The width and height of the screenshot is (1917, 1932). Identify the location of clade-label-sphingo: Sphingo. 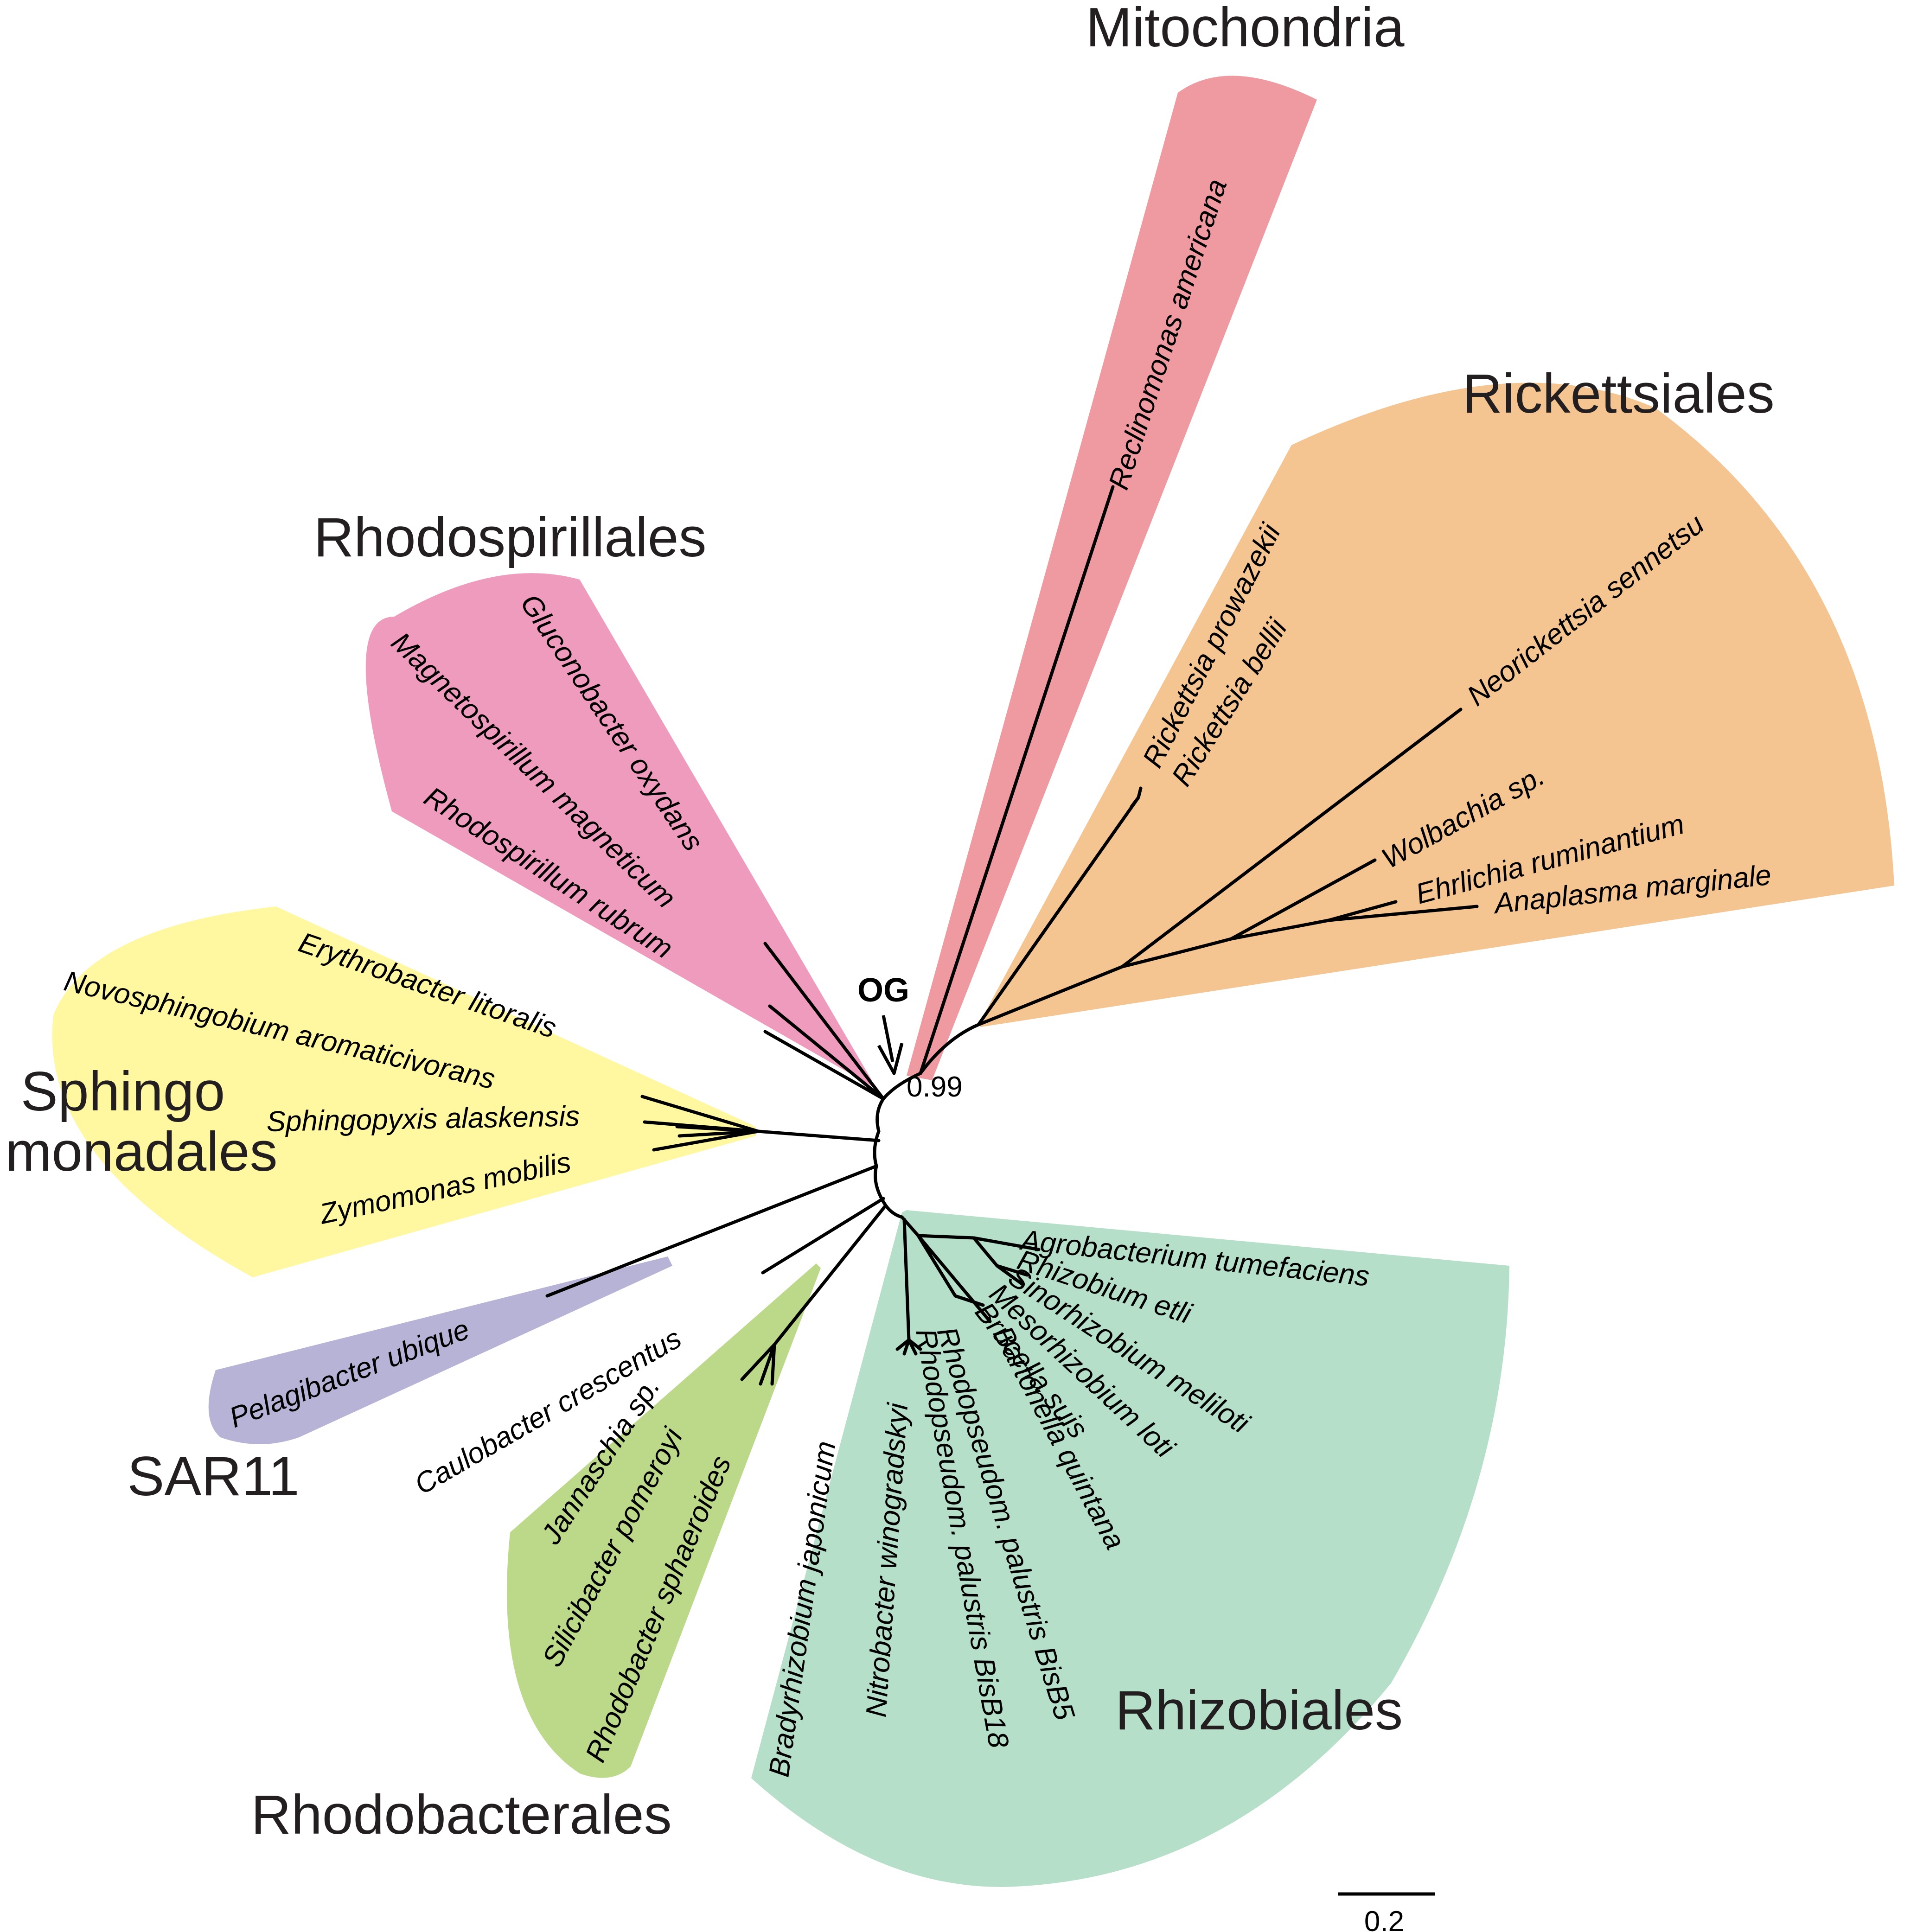
(123, 1091).